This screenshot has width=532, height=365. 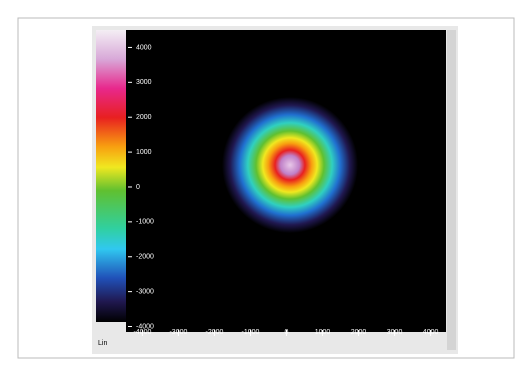 I want to click on x-tick-label: 4000, so click(x=431, y=332).